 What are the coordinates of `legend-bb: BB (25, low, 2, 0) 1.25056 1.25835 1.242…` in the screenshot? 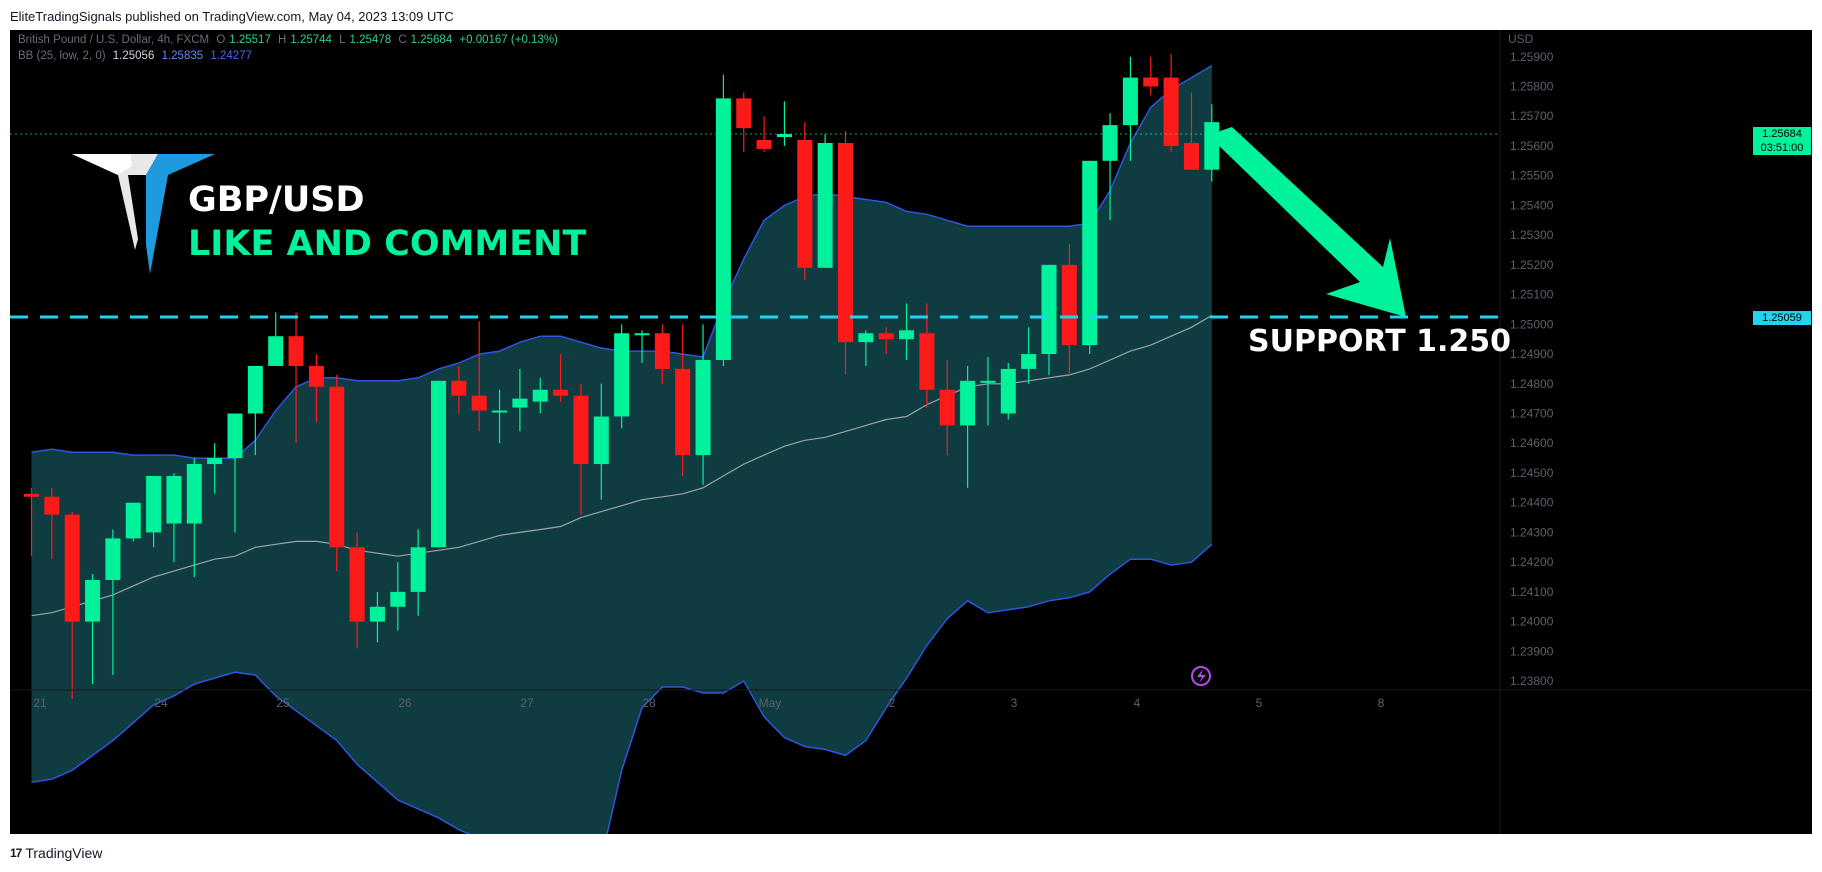 It's located at (137, 56).